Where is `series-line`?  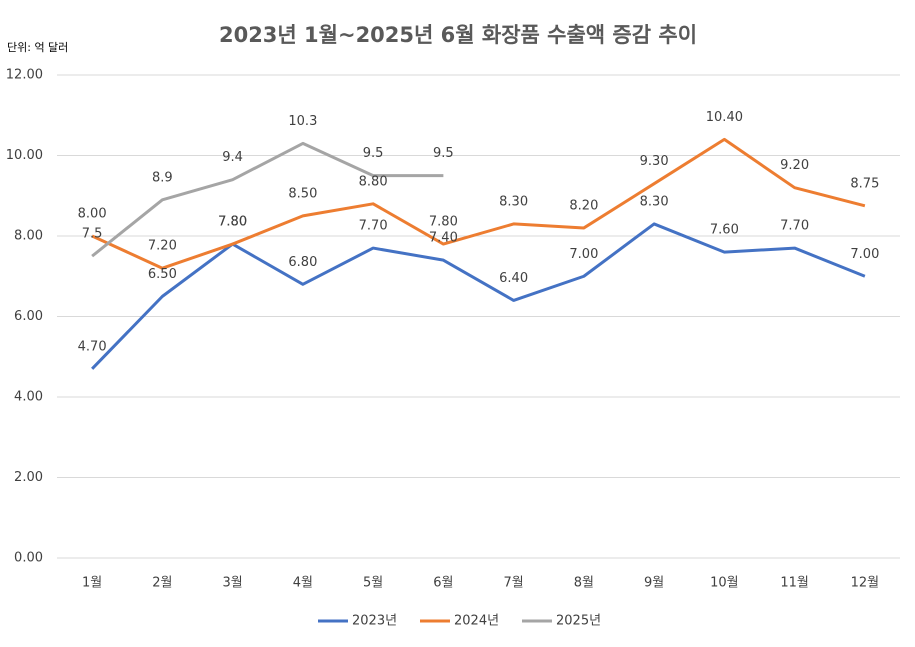
series-line is located at coordinates (267, 199).